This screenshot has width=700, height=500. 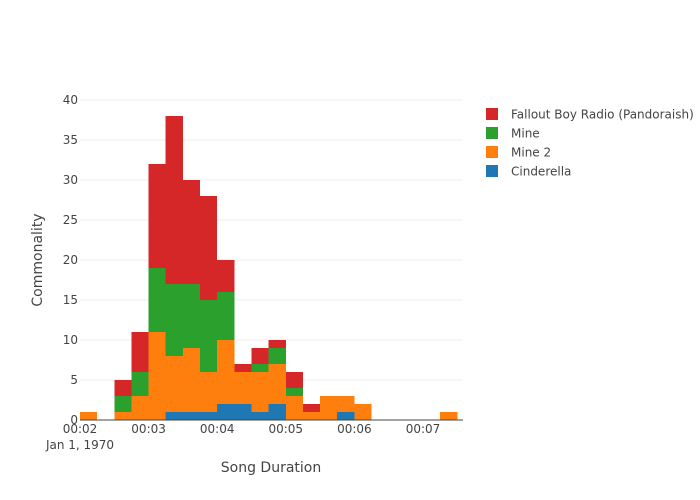 I want to click on legend-label: Mine 2, so click(x=531, y=153).